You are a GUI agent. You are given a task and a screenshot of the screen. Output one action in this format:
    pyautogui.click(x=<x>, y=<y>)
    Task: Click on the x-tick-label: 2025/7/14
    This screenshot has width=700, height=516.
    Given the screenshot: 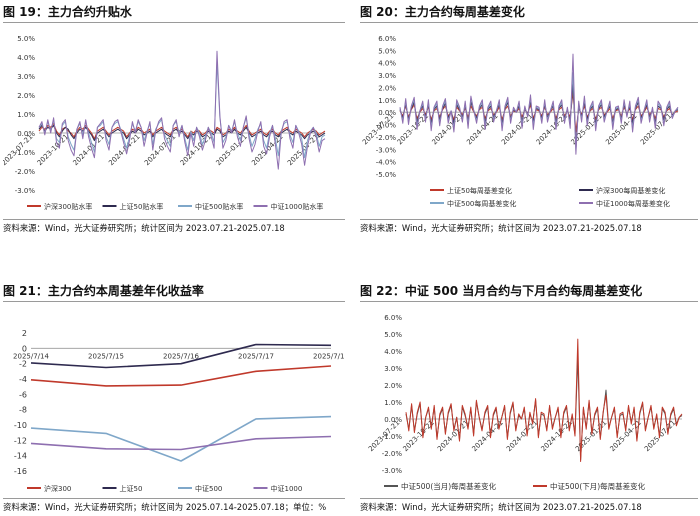 What is the action you would take?
    pyautogui.click(x=31, y=356)
    